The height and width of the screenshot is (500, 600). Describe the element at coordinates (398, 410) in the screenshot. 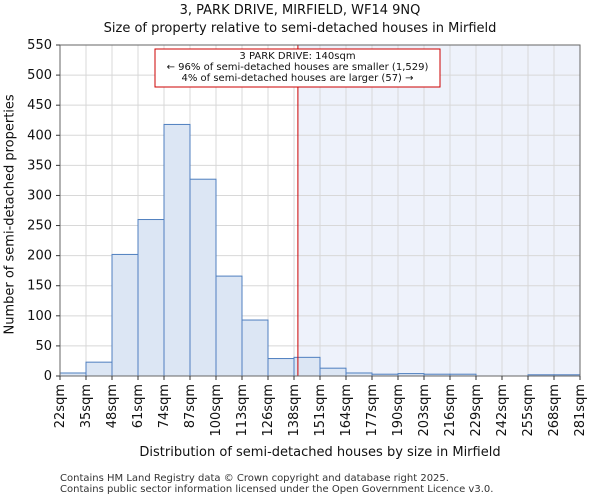

I see `x-tick-label: 190sqm` at that location.